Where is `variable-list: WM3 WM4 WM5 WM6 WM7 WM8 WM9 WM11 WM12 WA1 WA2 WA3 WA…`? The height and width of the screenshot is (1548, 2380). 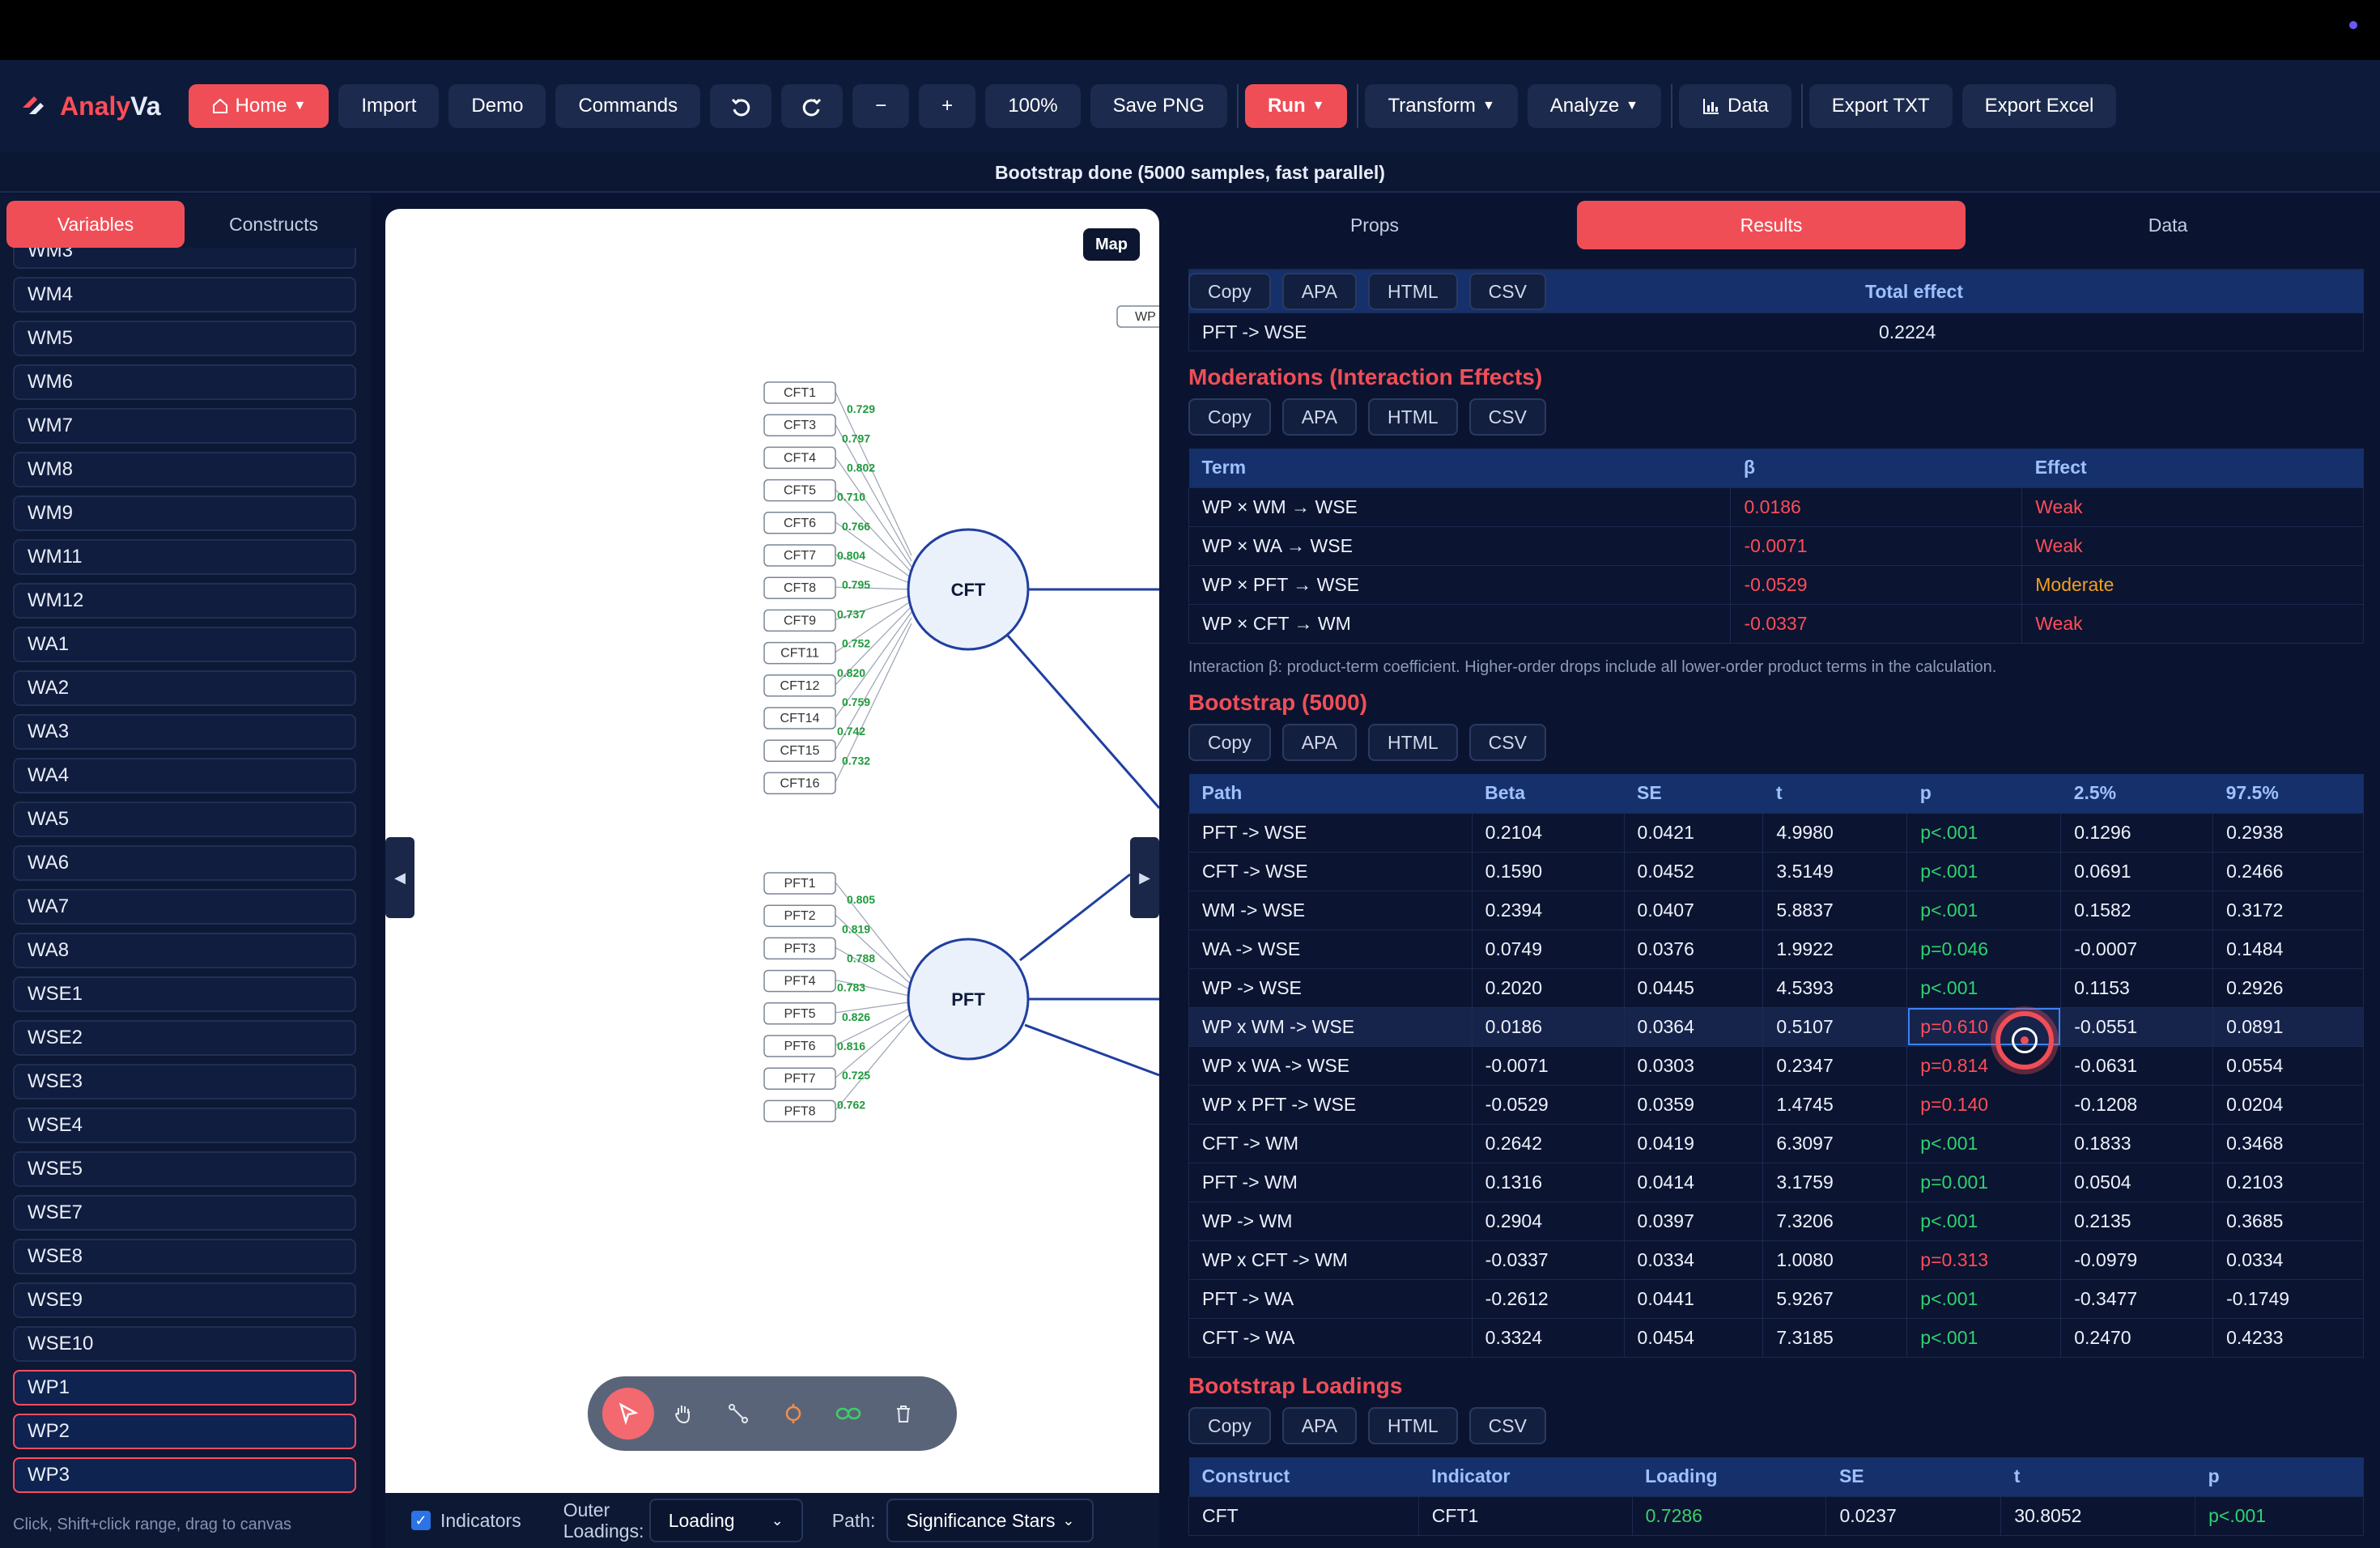
variable-list: WM3 WM4 WM5 WM6 WM7 WM8 WM9 WM11 WM12 WA1 WA2 WA3 WA… is located at coordinates (185, 878).